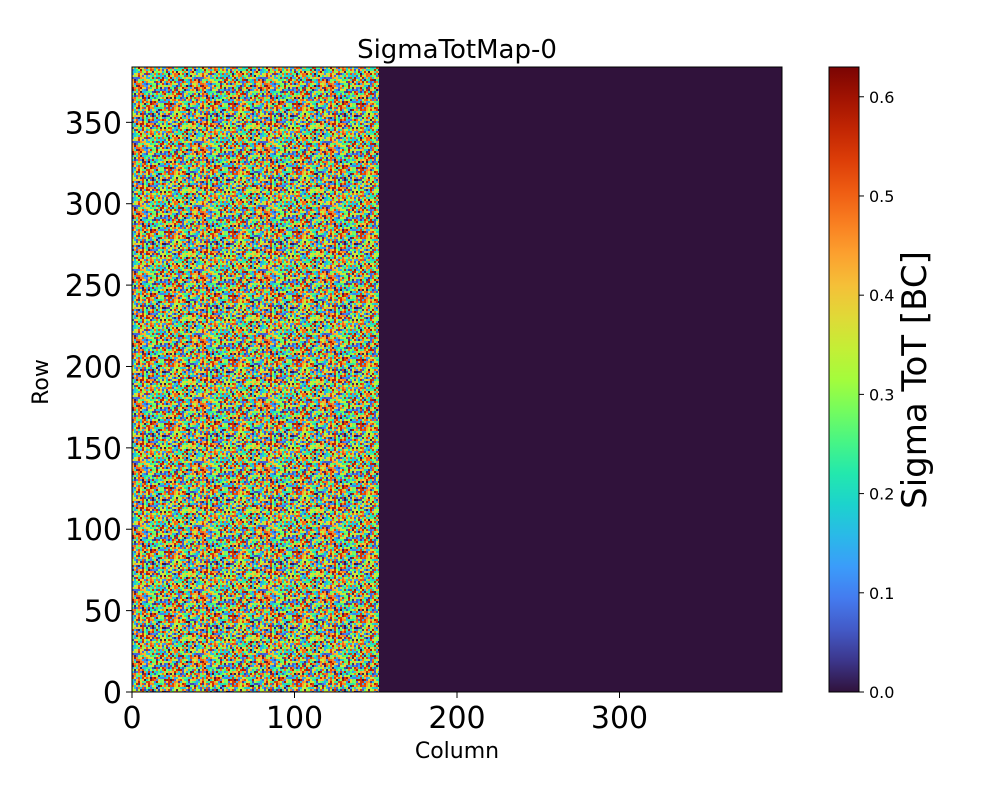 The width and height of the screenshot is (1000, 800). What do you see at coordinates (112, 693) in the screenshot?
I see `y-tick-label: 0` at bounding box center [112, 693].